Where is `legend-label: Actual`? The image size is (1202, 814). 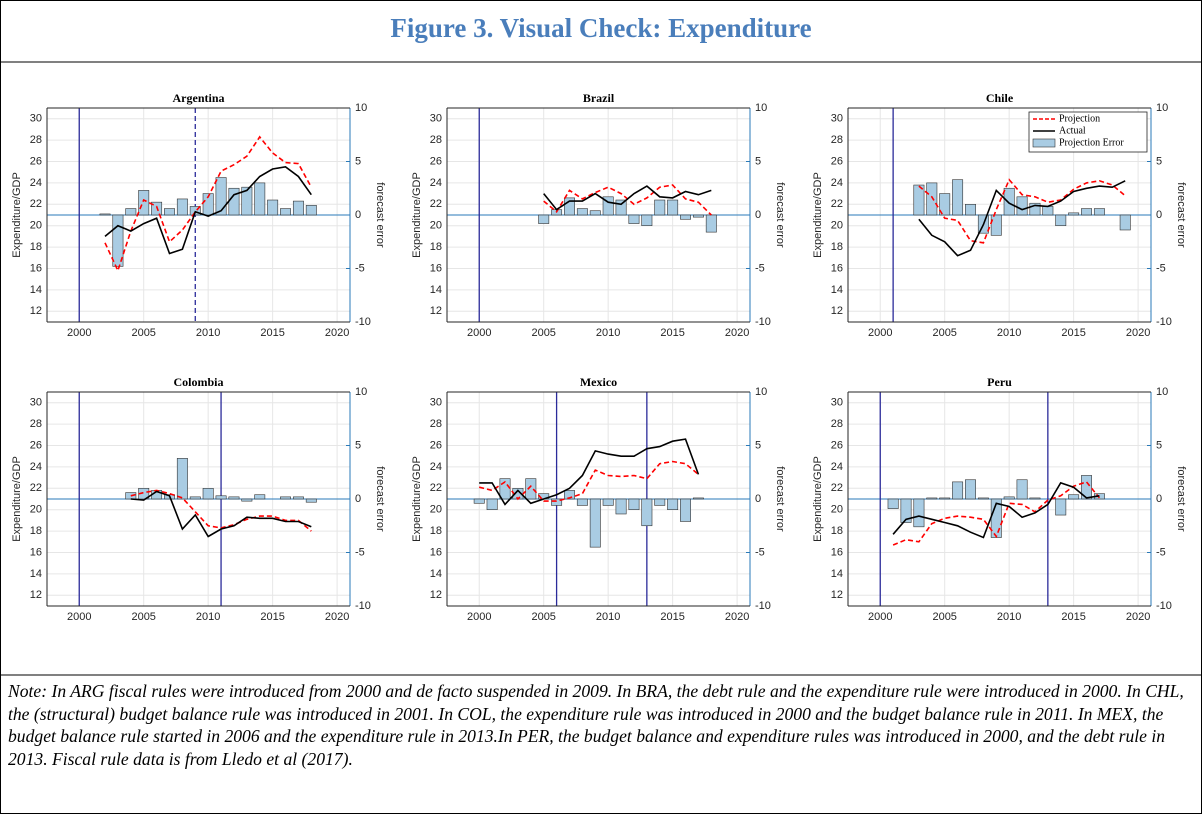 legend-label: Actual is located at coordinates (1072, 130).